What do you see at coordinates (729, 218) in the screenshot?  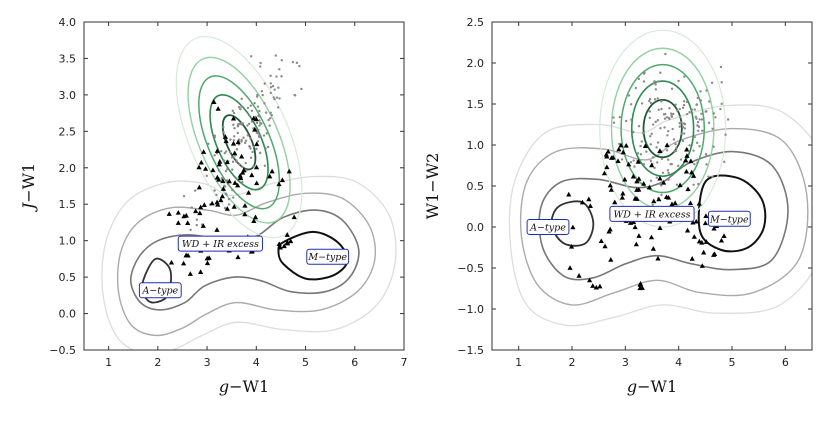 I see `right-annotation-box` at bounding box center [729, 218].